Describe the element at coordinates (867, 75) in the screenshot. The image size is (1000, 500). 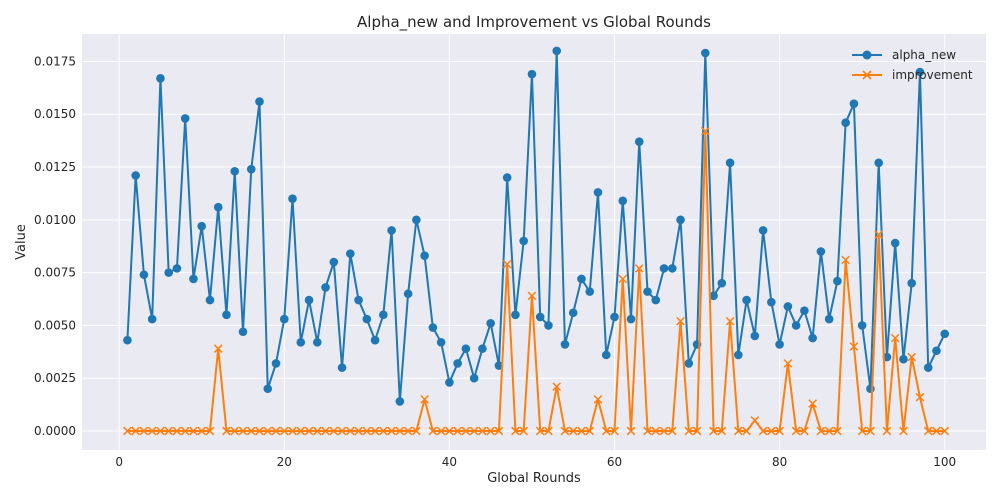
I see `legend-marker-improvement` at that location.